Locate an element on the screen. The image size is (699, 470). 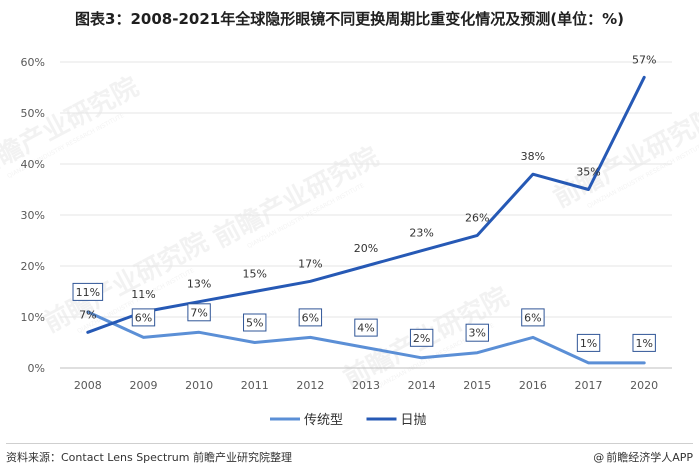
brand: @ 前瞻经济学人APP is located at coordinates (643, 457).